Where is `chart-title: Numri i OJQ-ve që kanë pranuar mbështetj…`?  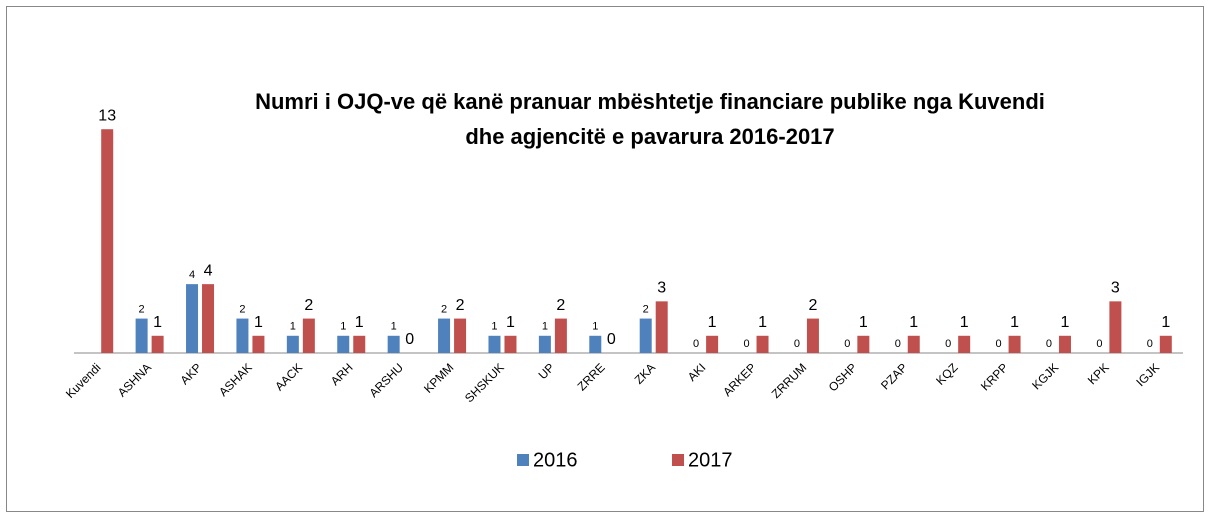
chart-title: Numri i OJQ-ve që kanë pranuar mbështetj… is located at coordinates (650, 101).